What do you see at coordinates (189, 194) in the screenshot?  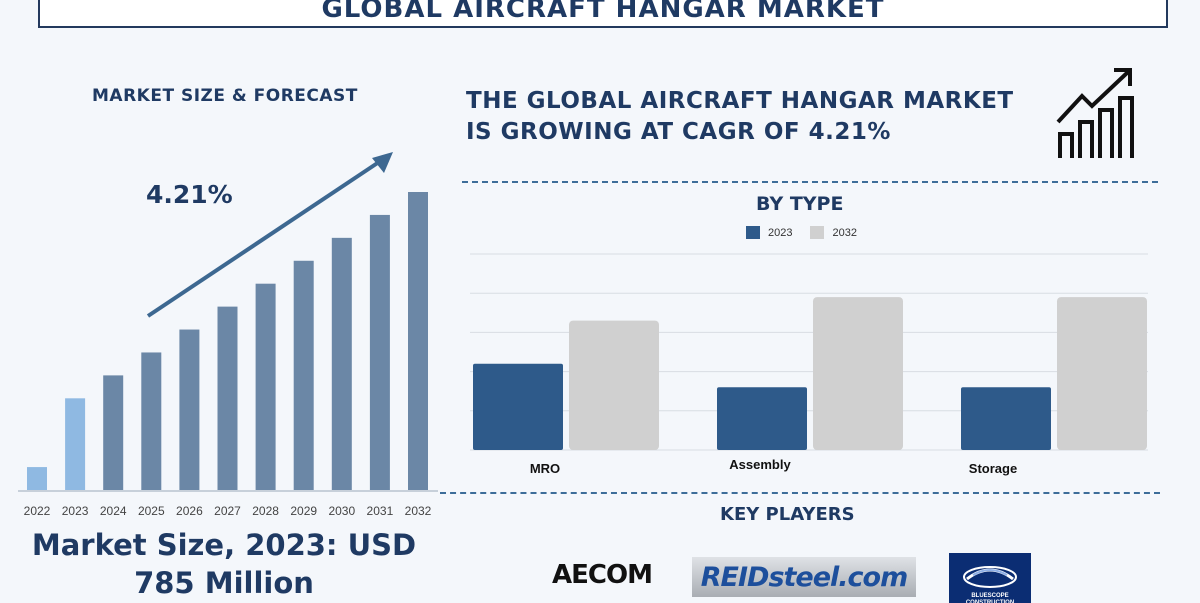 I see `cagr-label: 4.21%` at bounding box center [189, 194].